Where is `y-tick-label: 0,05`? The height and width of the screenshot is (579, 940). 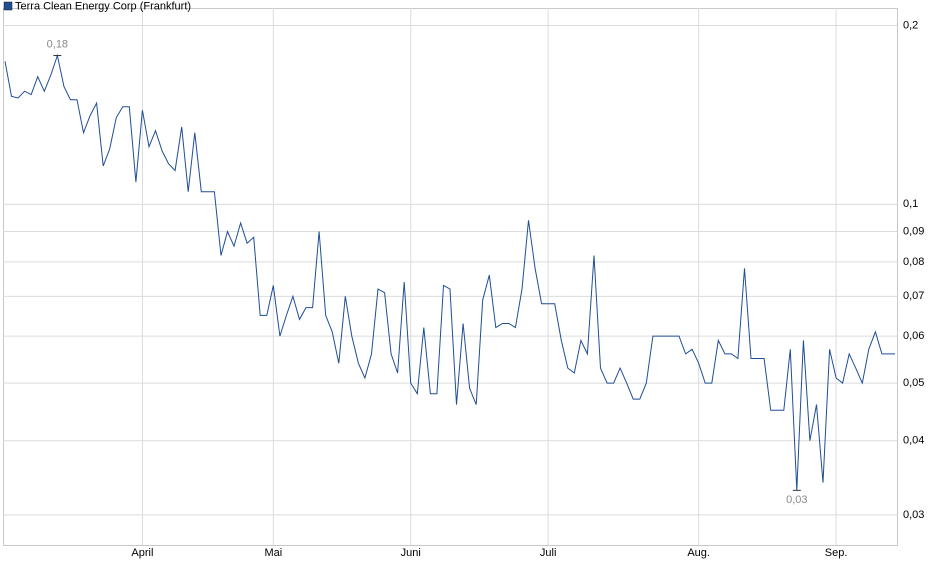
y-tick-label: 0,05 is located at coordinates (913, 383).